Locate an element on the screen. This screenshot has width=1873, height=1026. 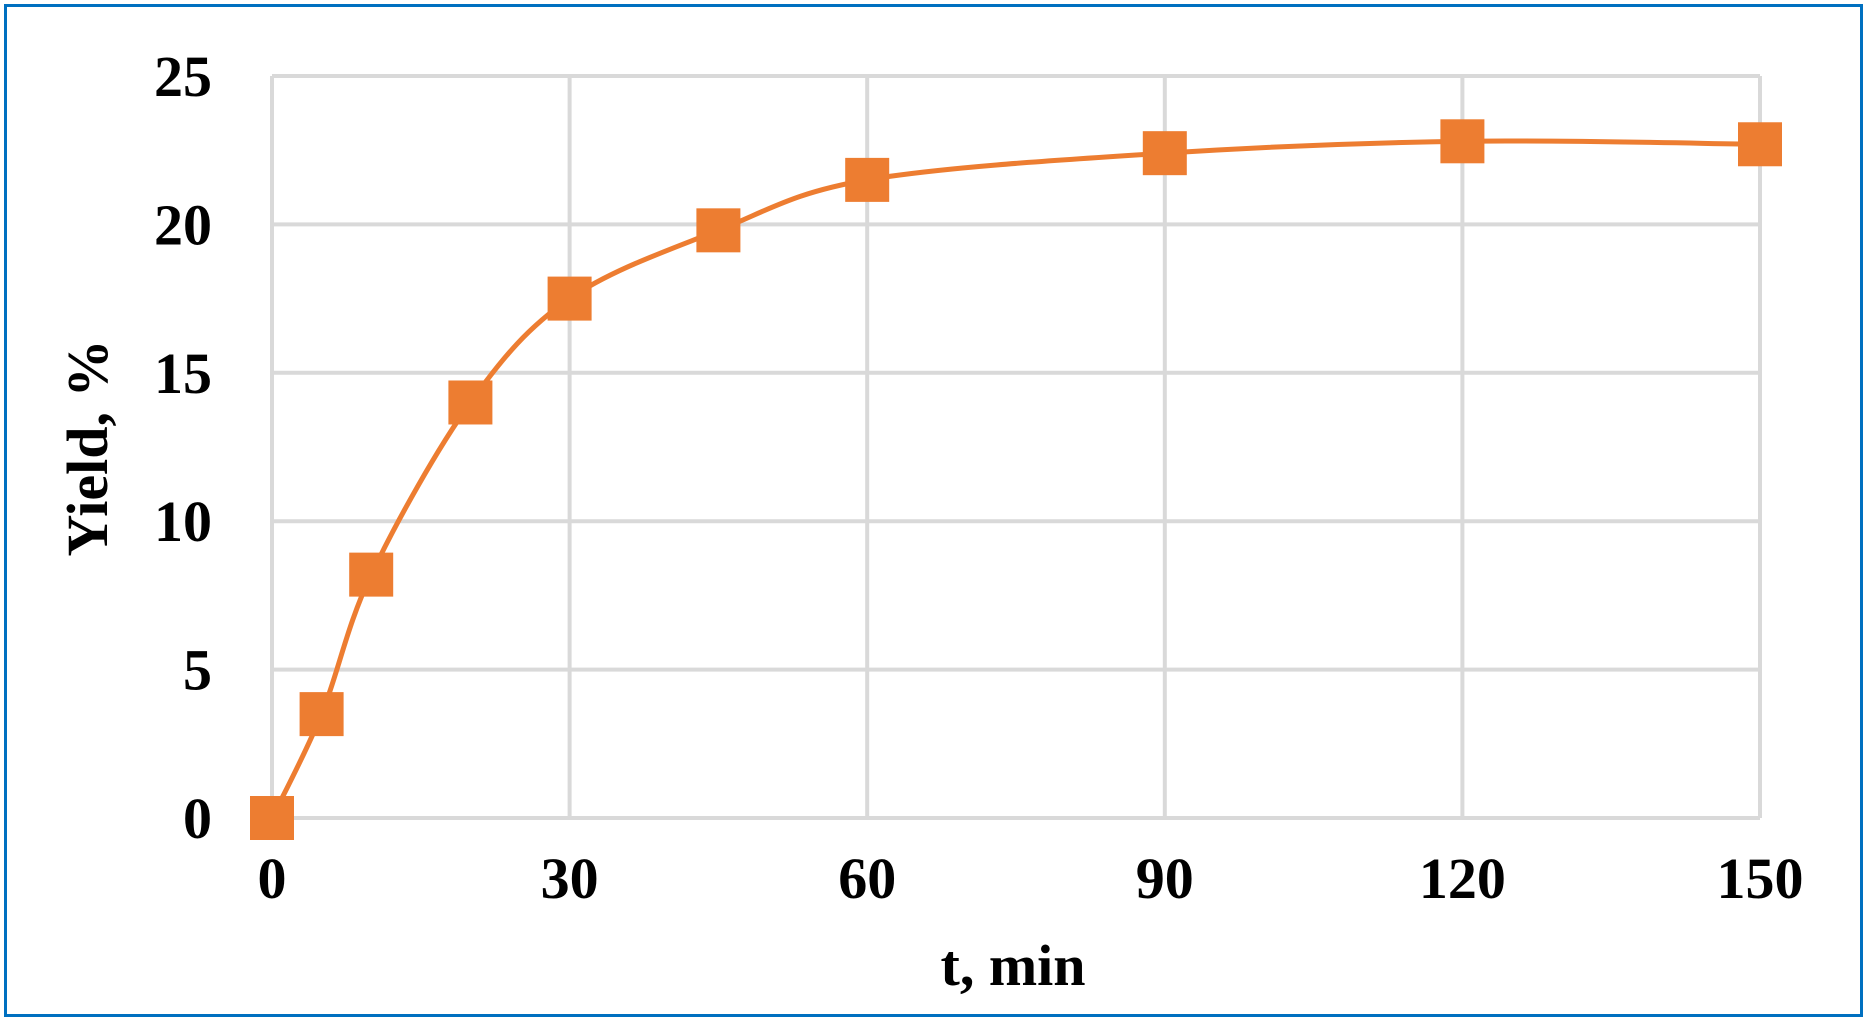
x-tick-label: 90 is located at coordinates (1165, 878).